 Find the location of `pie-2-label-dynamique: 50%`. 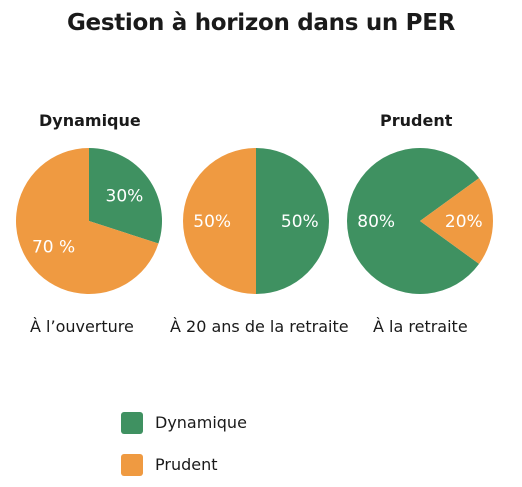

pie-2-label-dynamique: 50% is located at coordinates (300, 222).